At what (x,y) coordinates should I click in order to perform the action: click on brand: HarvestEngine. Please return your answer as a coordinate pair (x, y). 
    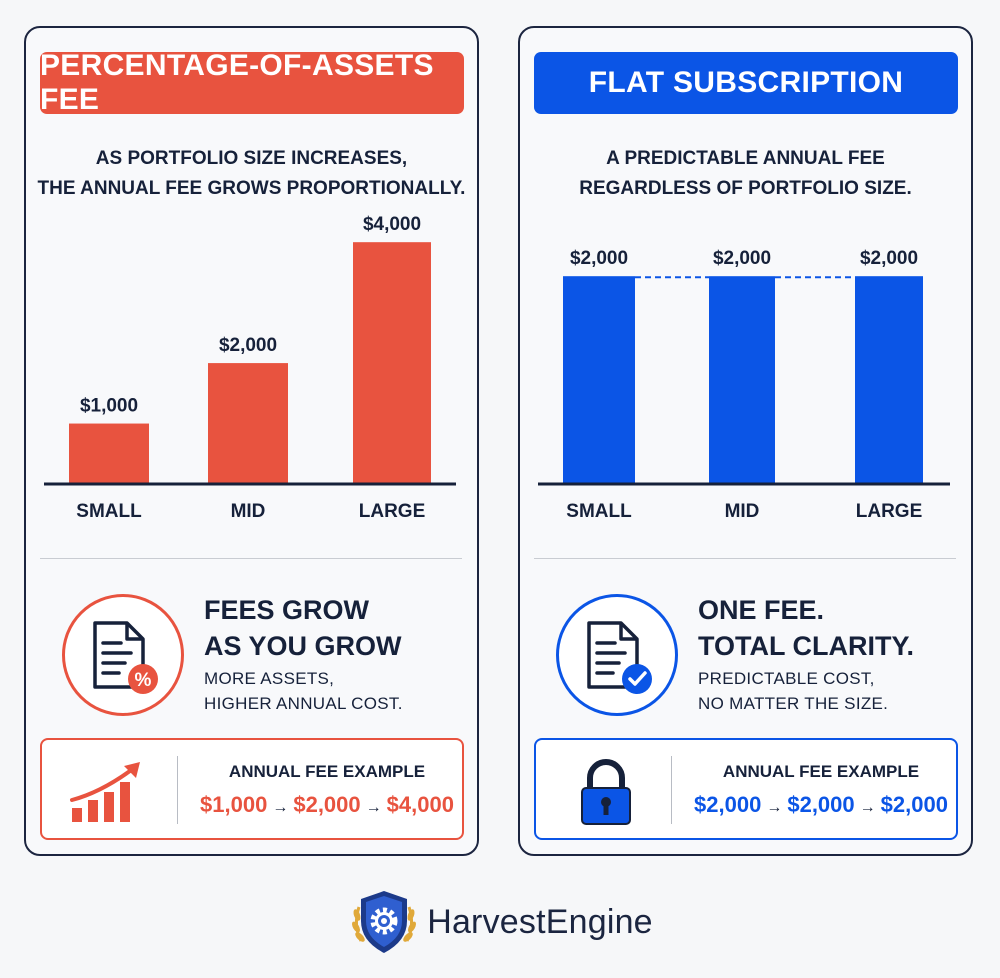
    Looking at the image, I should click on (500, 922).